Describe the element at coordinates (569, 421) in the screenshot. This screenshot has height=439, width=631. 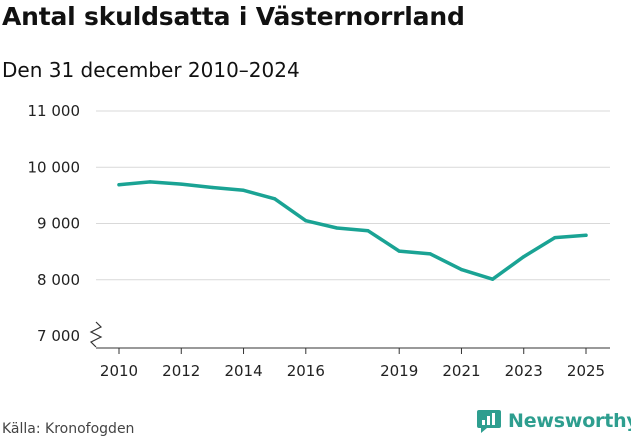
I see `brand-name: Newsworthy` at that location.